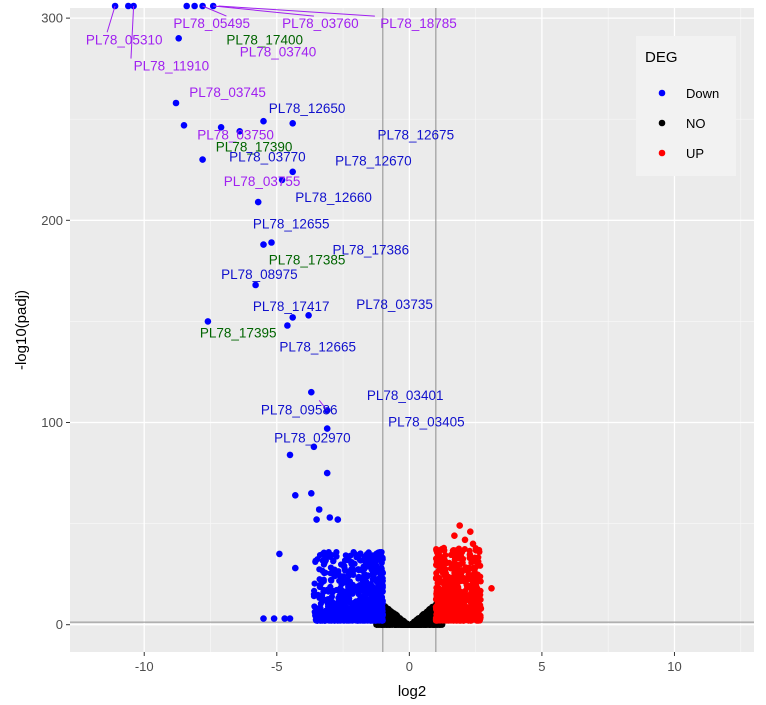  I want to click on gene-label: PL78_03755, so click(262, 181).